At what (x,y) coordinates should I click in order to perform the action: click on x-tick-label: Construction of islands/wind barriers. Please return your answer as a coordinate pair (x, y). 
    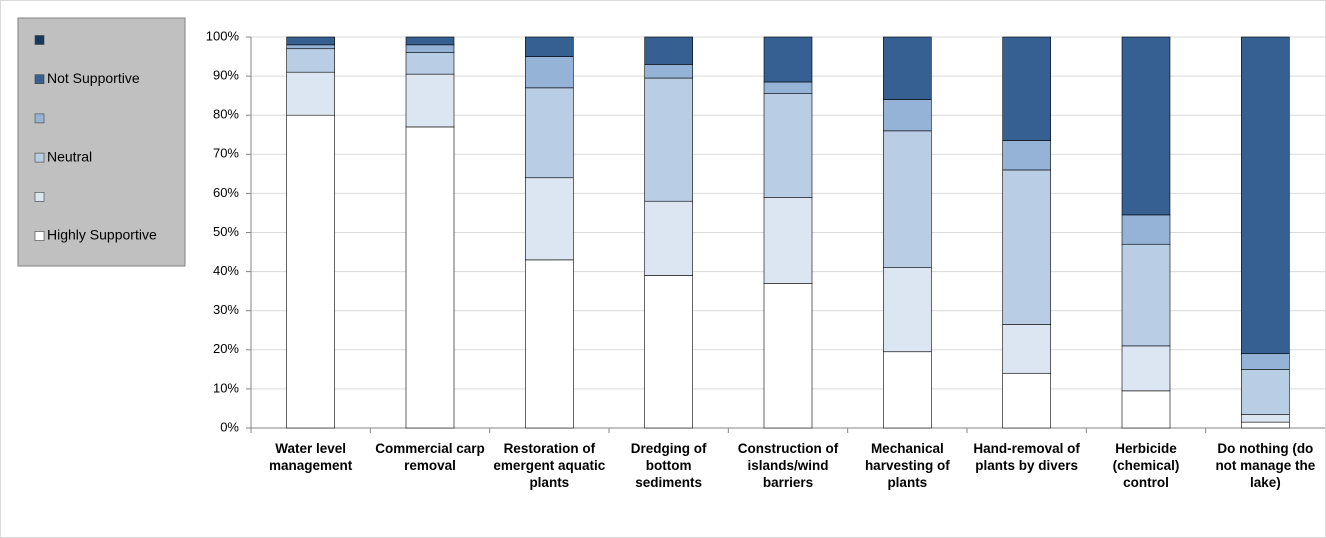
    Looking at the image, I should click on (788, 465).